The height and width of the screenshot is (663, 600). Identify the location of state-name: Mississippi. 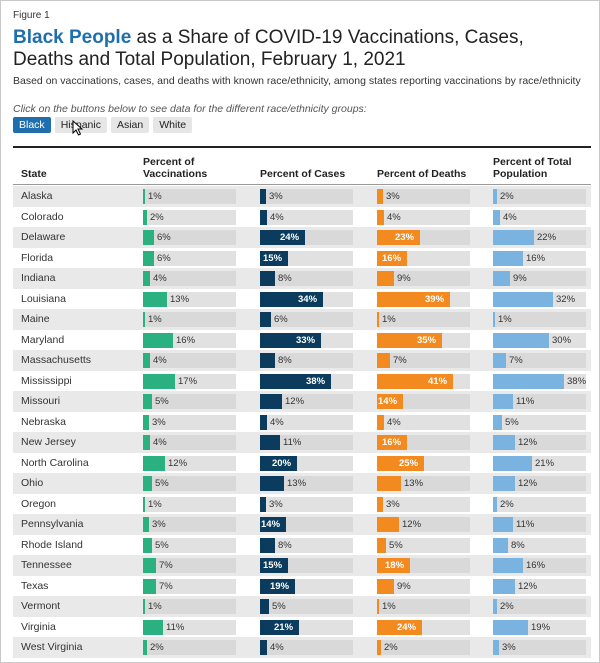
(46, 380).